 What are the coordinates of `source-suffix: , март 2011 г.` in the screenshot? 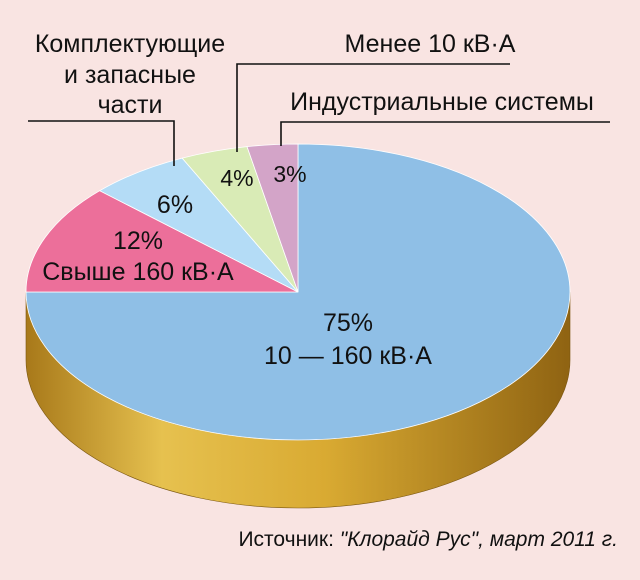 It's located at (548, 539).